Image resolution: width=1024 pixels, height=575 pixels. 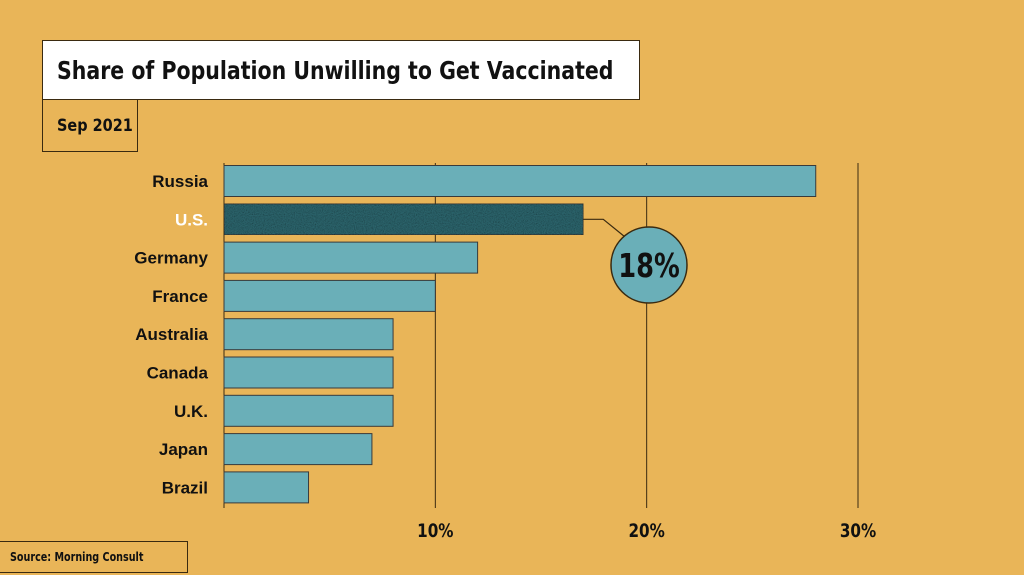 What do you see at coordinates (858, 531) in the screenshot?
I see `x-tick-label: 30%` at bounding box center [858, 531].